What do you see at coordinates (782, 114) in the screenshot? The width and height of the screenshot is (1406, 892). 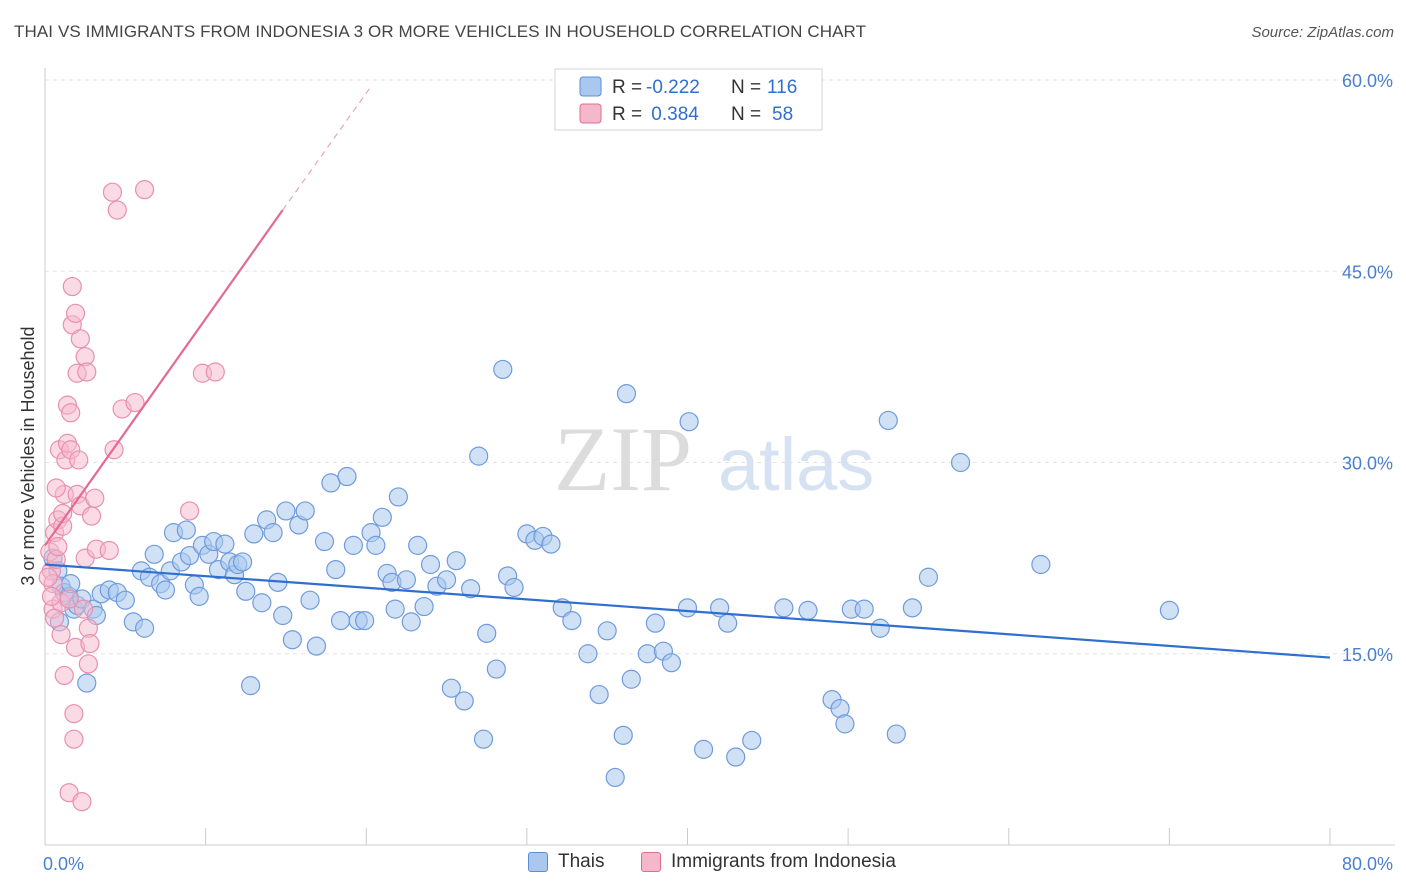 I see `legend-n-value-indonesia: 58` at bounding box center [782, 114].